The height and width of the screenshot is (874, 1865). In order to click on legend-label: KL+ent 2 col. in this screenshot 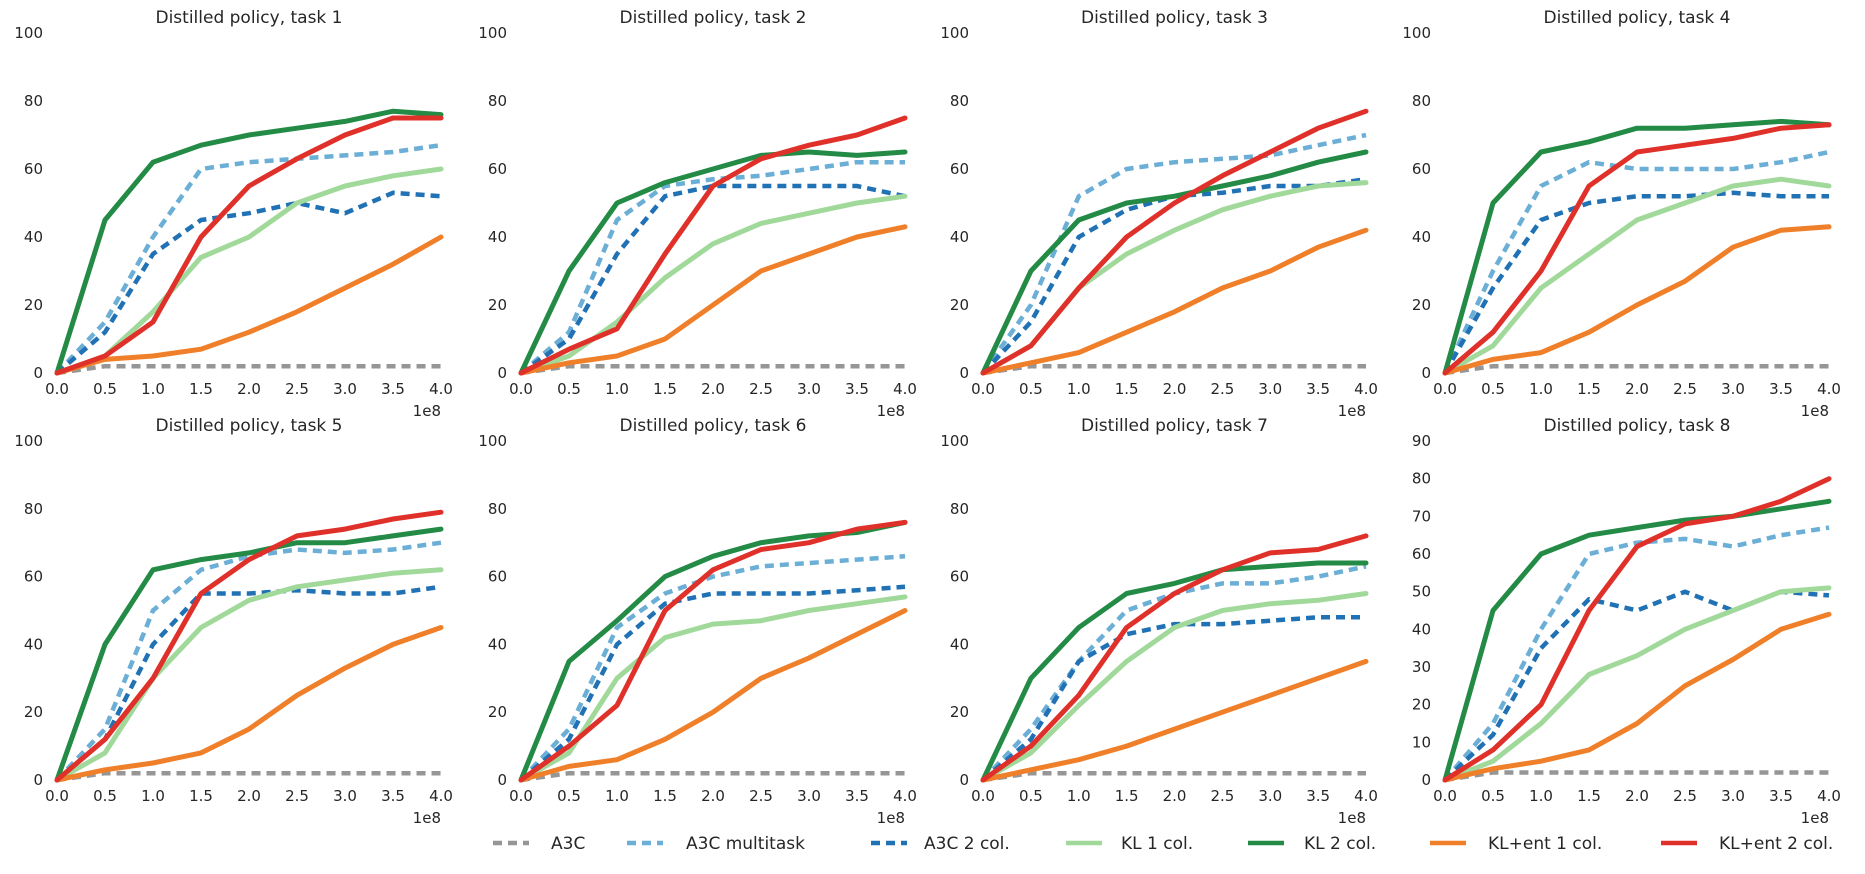, I will do `click(1776, 844)`.